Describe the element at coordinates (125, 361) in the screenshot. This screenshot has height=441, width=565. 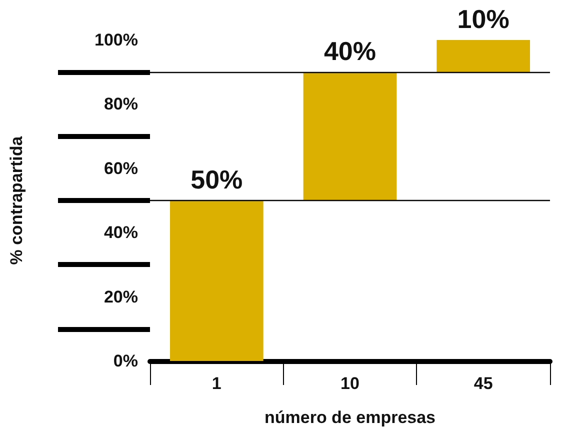
I see `y-tick-label: 0%` at that location.